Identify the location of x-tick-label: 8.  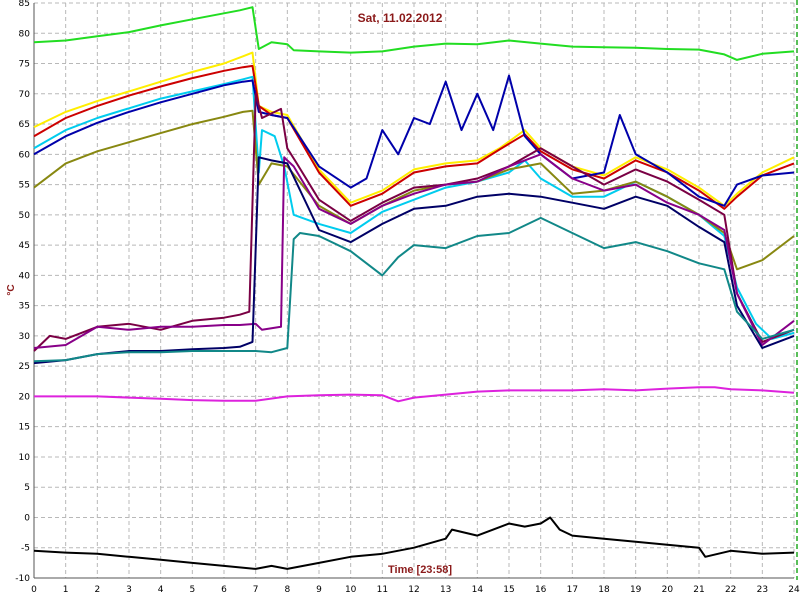
(287, 590).